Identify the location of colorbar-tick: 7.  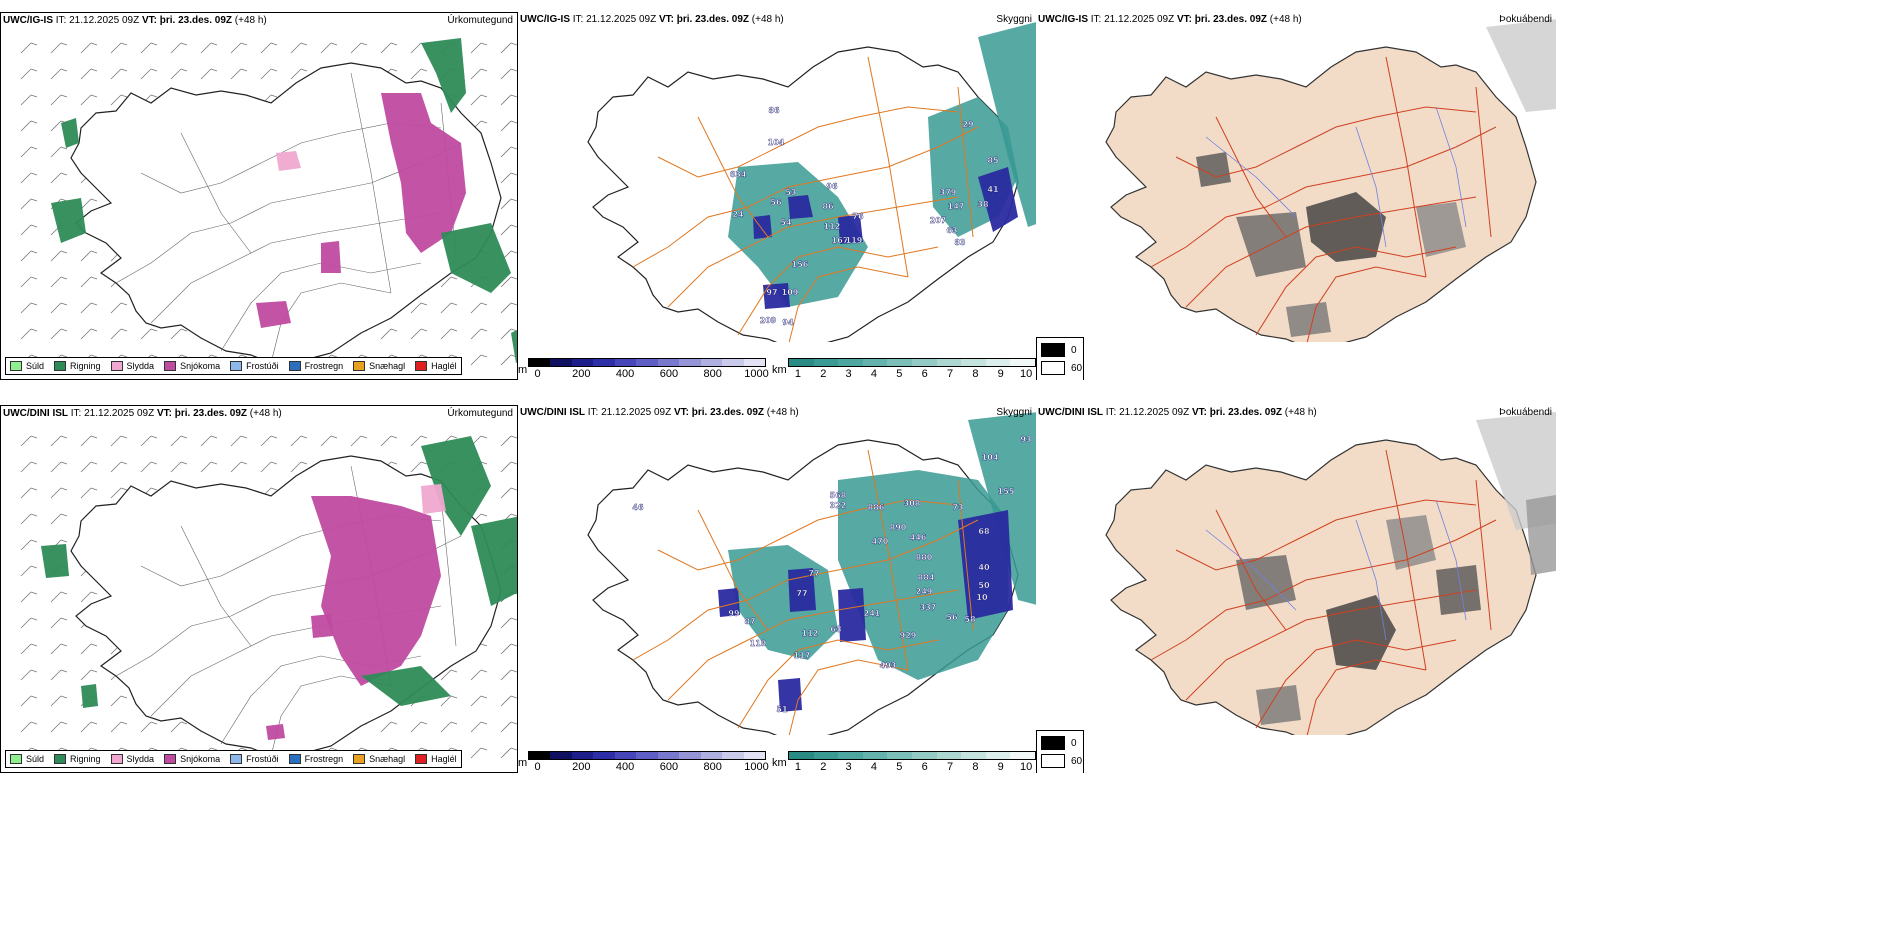
(950, 374).